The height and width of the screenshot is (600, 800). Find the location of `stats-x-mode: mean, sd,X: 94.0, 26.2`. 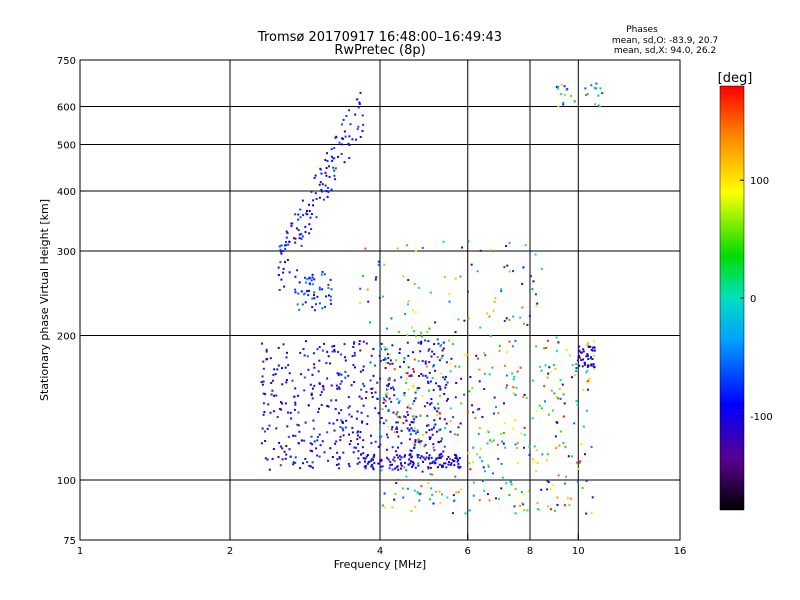

stats-x-mode: mean, sd,X: 94.0, 26.2 is located at coordinates (665, 51).